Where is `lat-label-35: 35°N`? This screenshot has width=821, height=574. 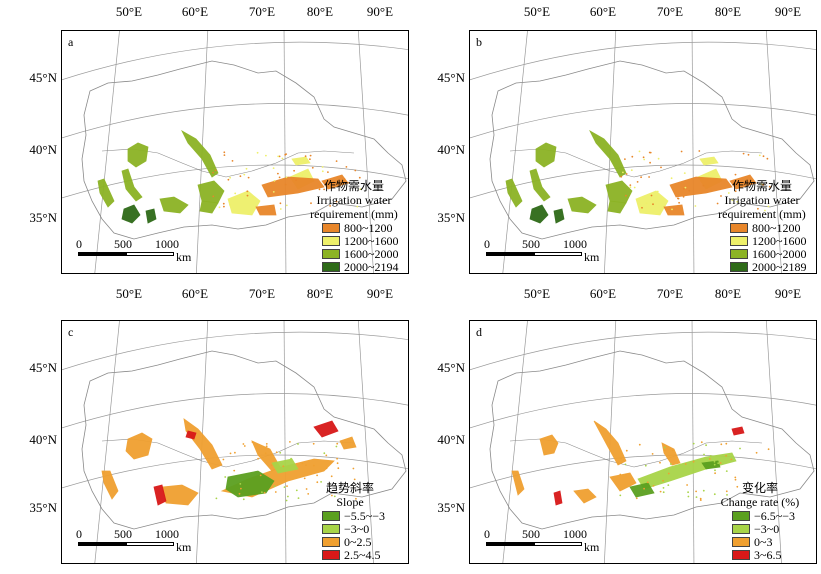 lat-label-35: 35°N is located at coordinates (451, 217).